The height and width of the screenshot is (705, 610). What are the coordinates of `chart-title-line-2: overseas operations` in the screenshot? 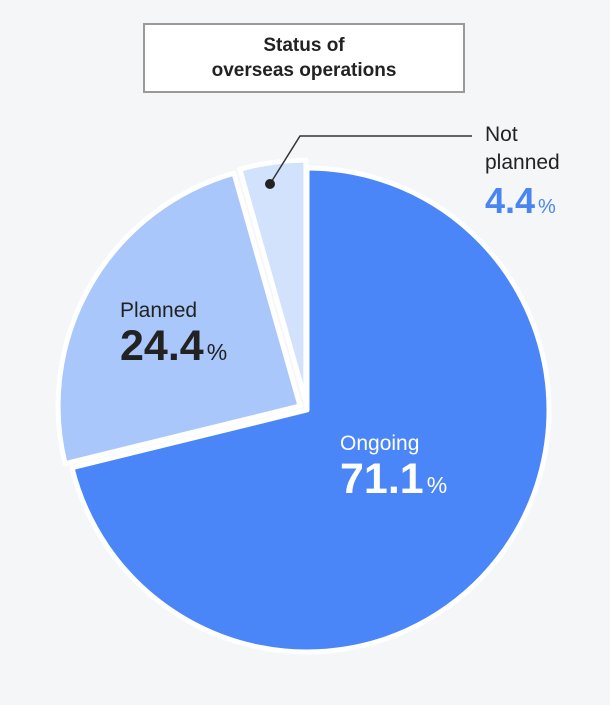 It's located at (304, 70).